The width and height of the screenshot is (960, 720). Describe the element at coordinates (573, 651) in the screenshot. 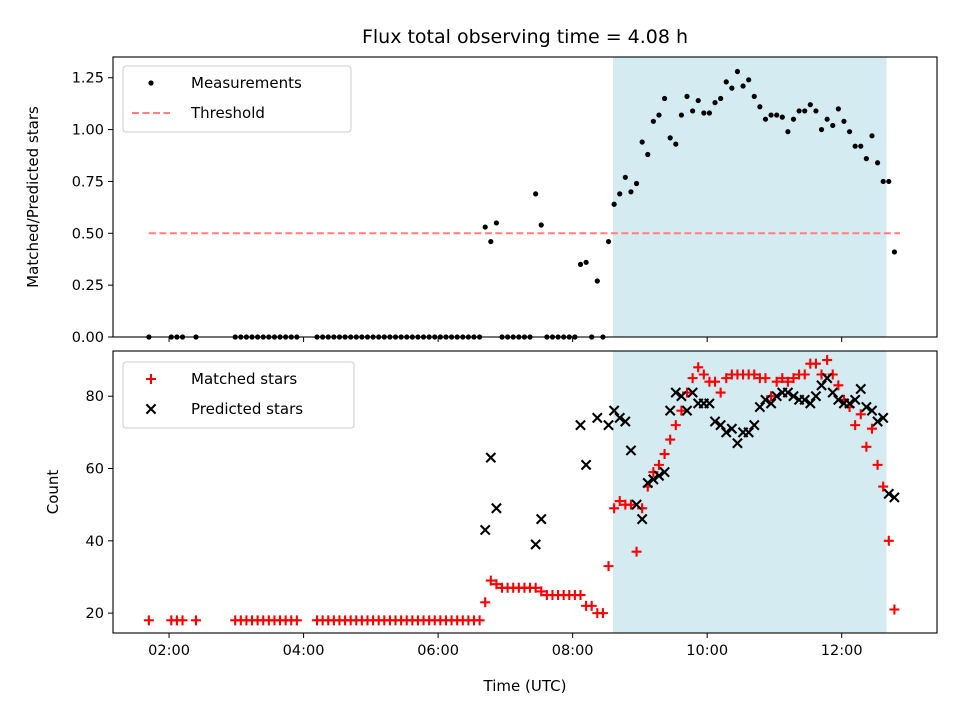

I see `x-tick-label: 08:00` at that location.